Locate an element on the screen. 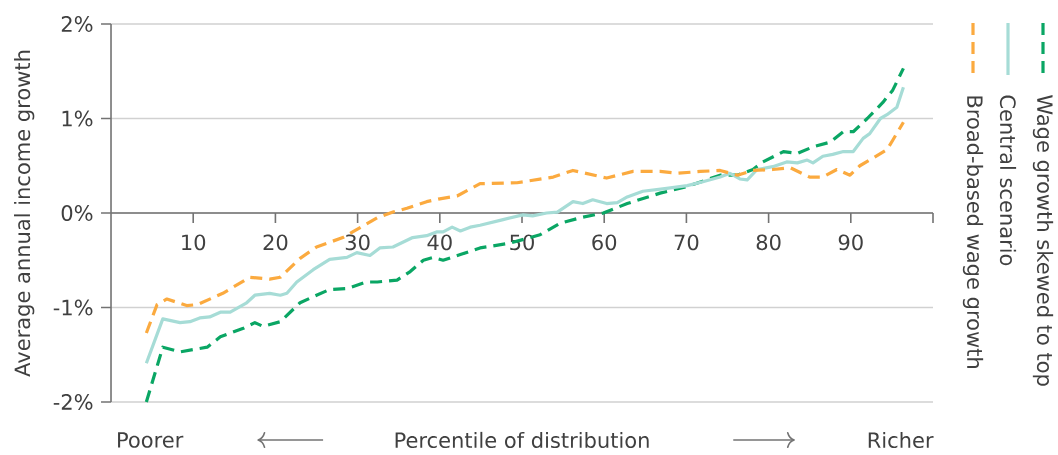 The height and width of the screenshot is (455, 1058). text: Central scenario is located at coordinates (1008, 180).